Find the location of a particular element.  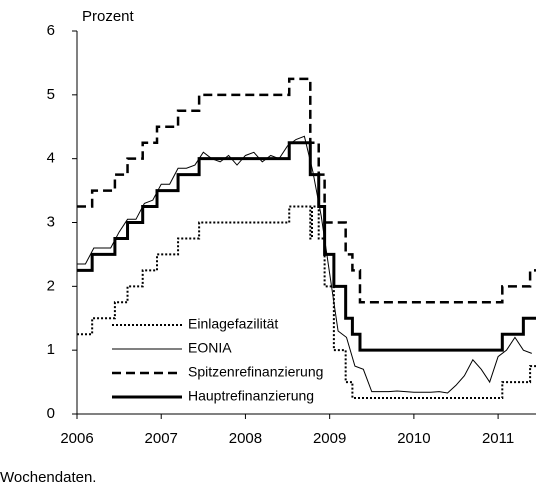

y-tick-label: 6 is located at coordinates (51, 30).